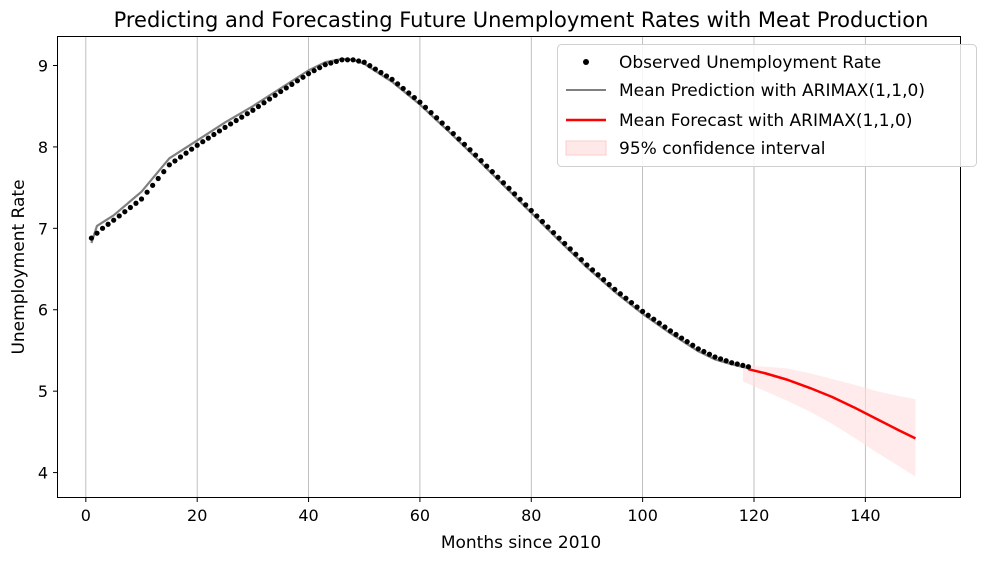 The width and height of the screenshot is (996, 561). I want to click on legend-box, so click(767, 105).